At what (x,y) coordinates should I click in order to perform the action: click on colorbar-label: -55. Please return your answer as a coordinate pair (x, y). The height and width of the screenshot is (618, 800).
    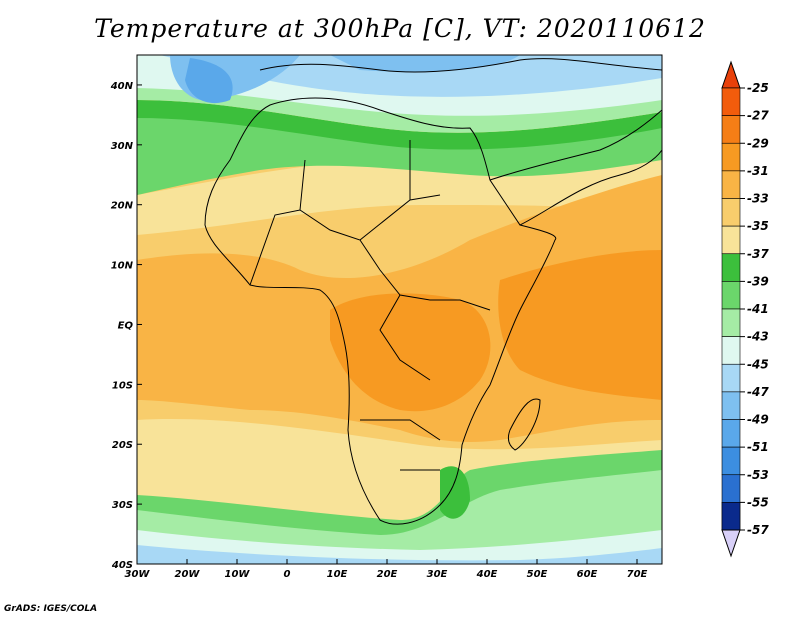
    Looking at the image, I should click on (758, 502).